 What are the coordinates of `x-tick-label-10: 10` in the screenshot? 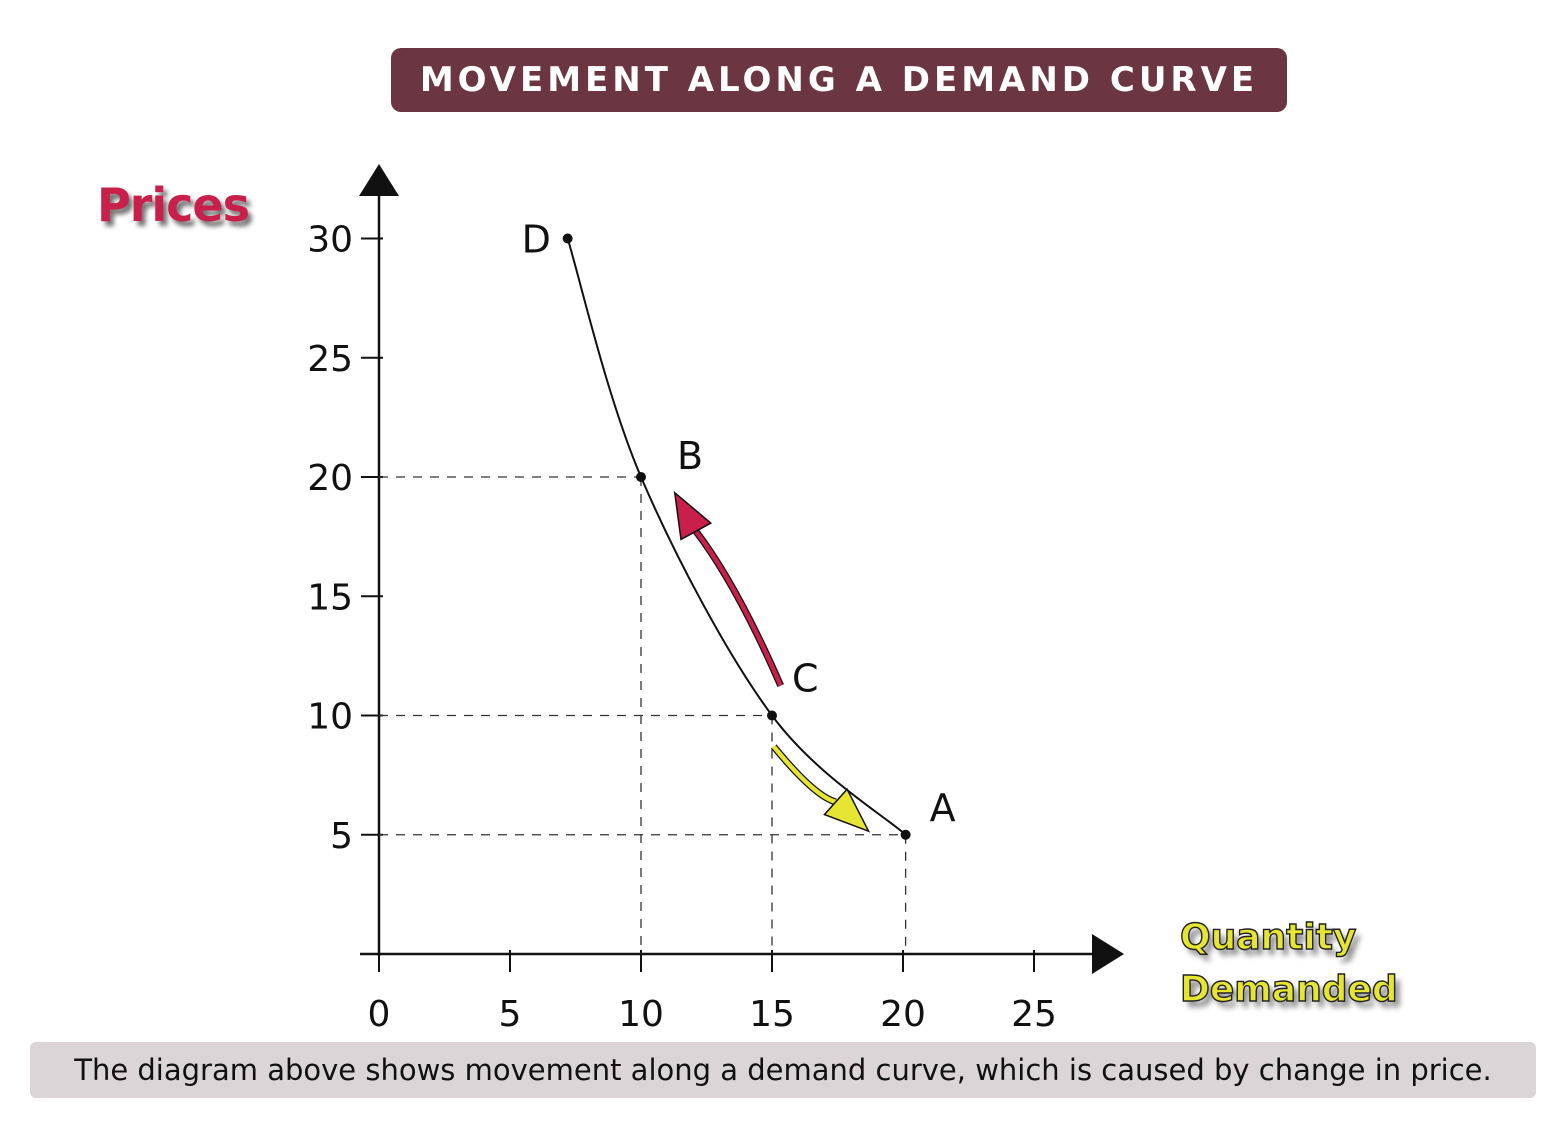 It's located at (641, 1014).